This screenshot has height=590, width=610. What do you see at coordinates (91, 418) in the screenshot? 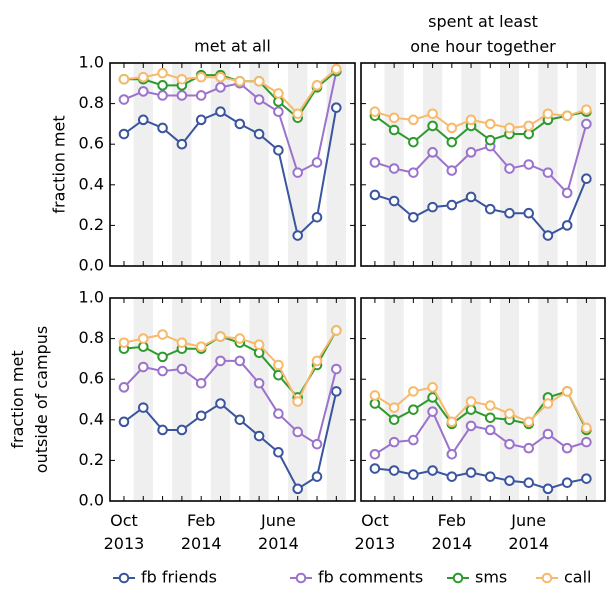
I see `y-tick-label: 0.4` at bounding box center [91, 418].